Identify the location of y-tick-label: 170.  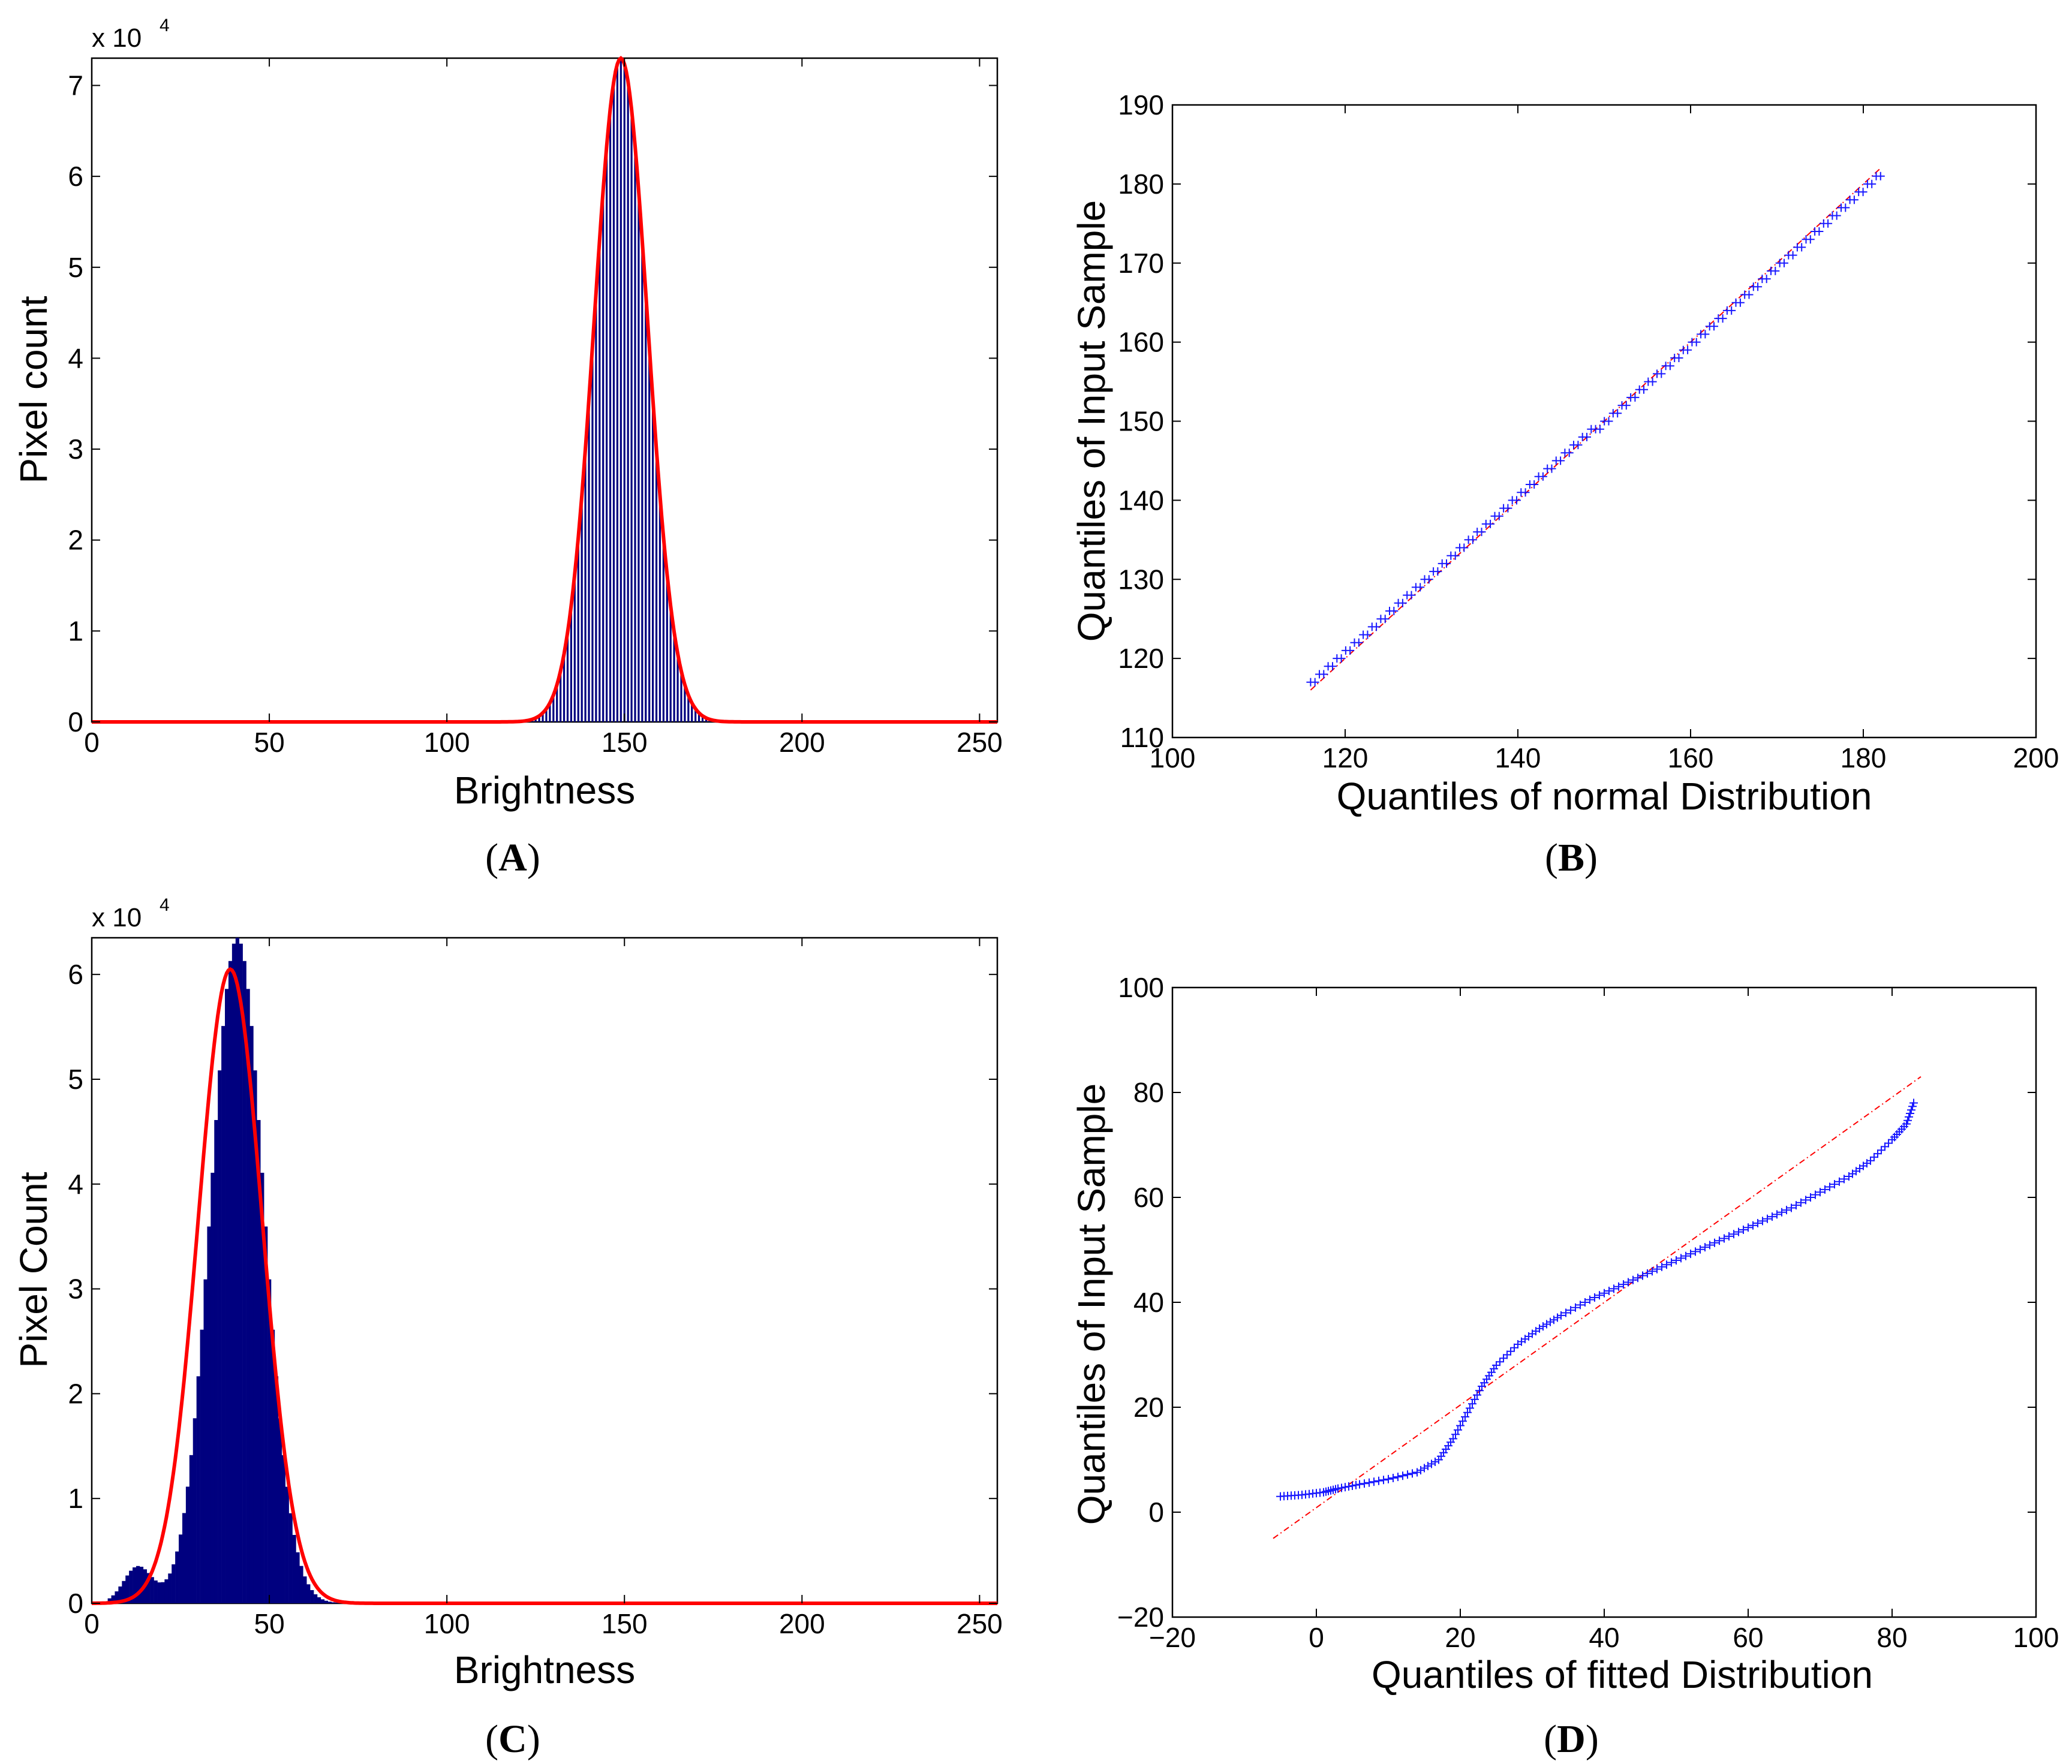
(1141, 263).